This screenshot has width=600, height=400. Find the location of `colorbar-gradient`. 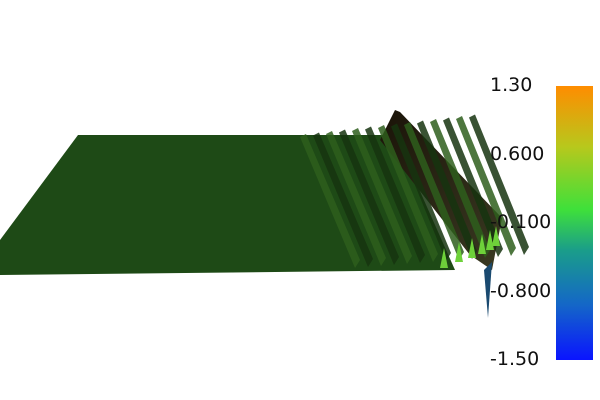

colorbar-gradient is located at coordinates (574, 223).